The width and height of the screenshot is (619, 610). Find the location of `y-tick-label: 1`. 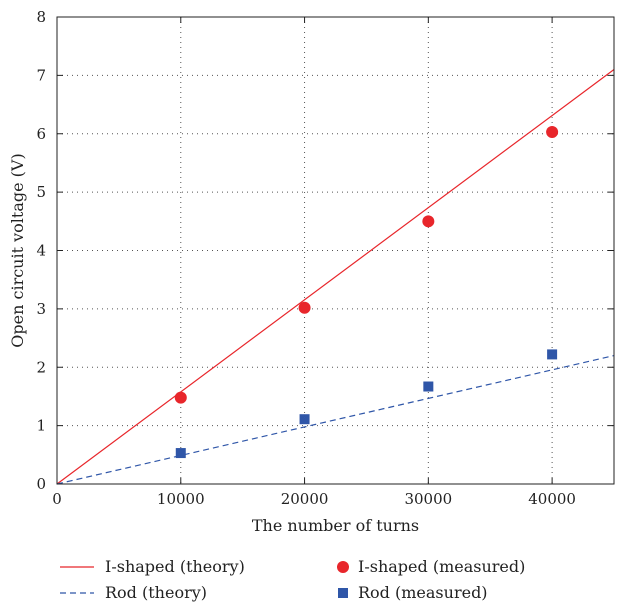

y-tick-label: 1 is located at coordinates (41, 426).